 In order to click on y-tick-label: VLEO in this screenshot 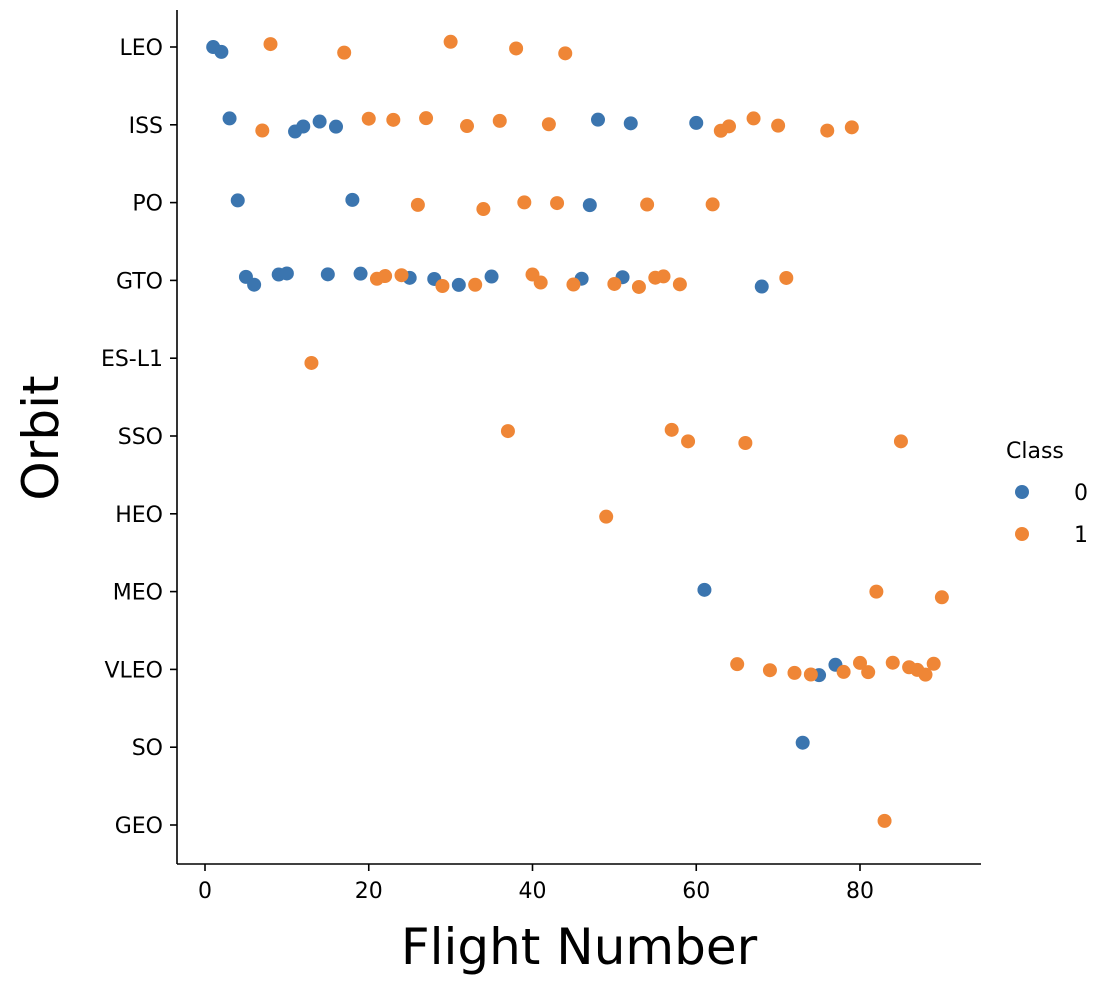, I will do `click(133, 670)`.